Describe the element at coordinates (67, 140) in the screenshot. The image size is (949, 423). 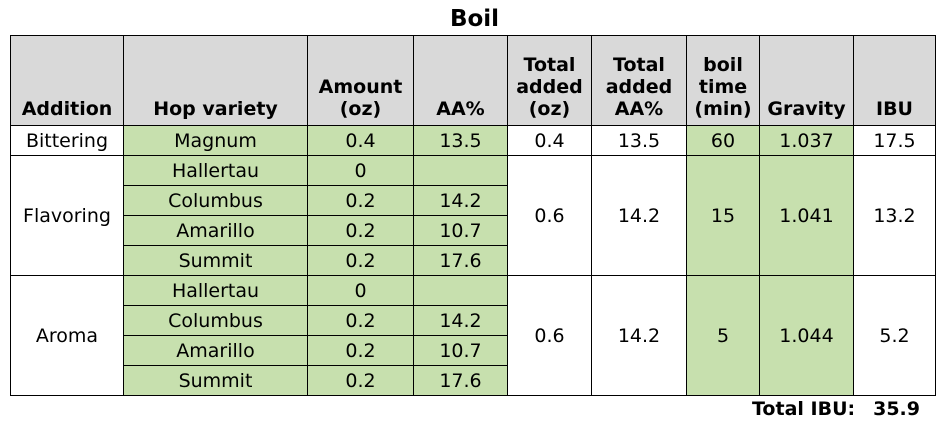
I see `addition-cell: Bittering` at that location.